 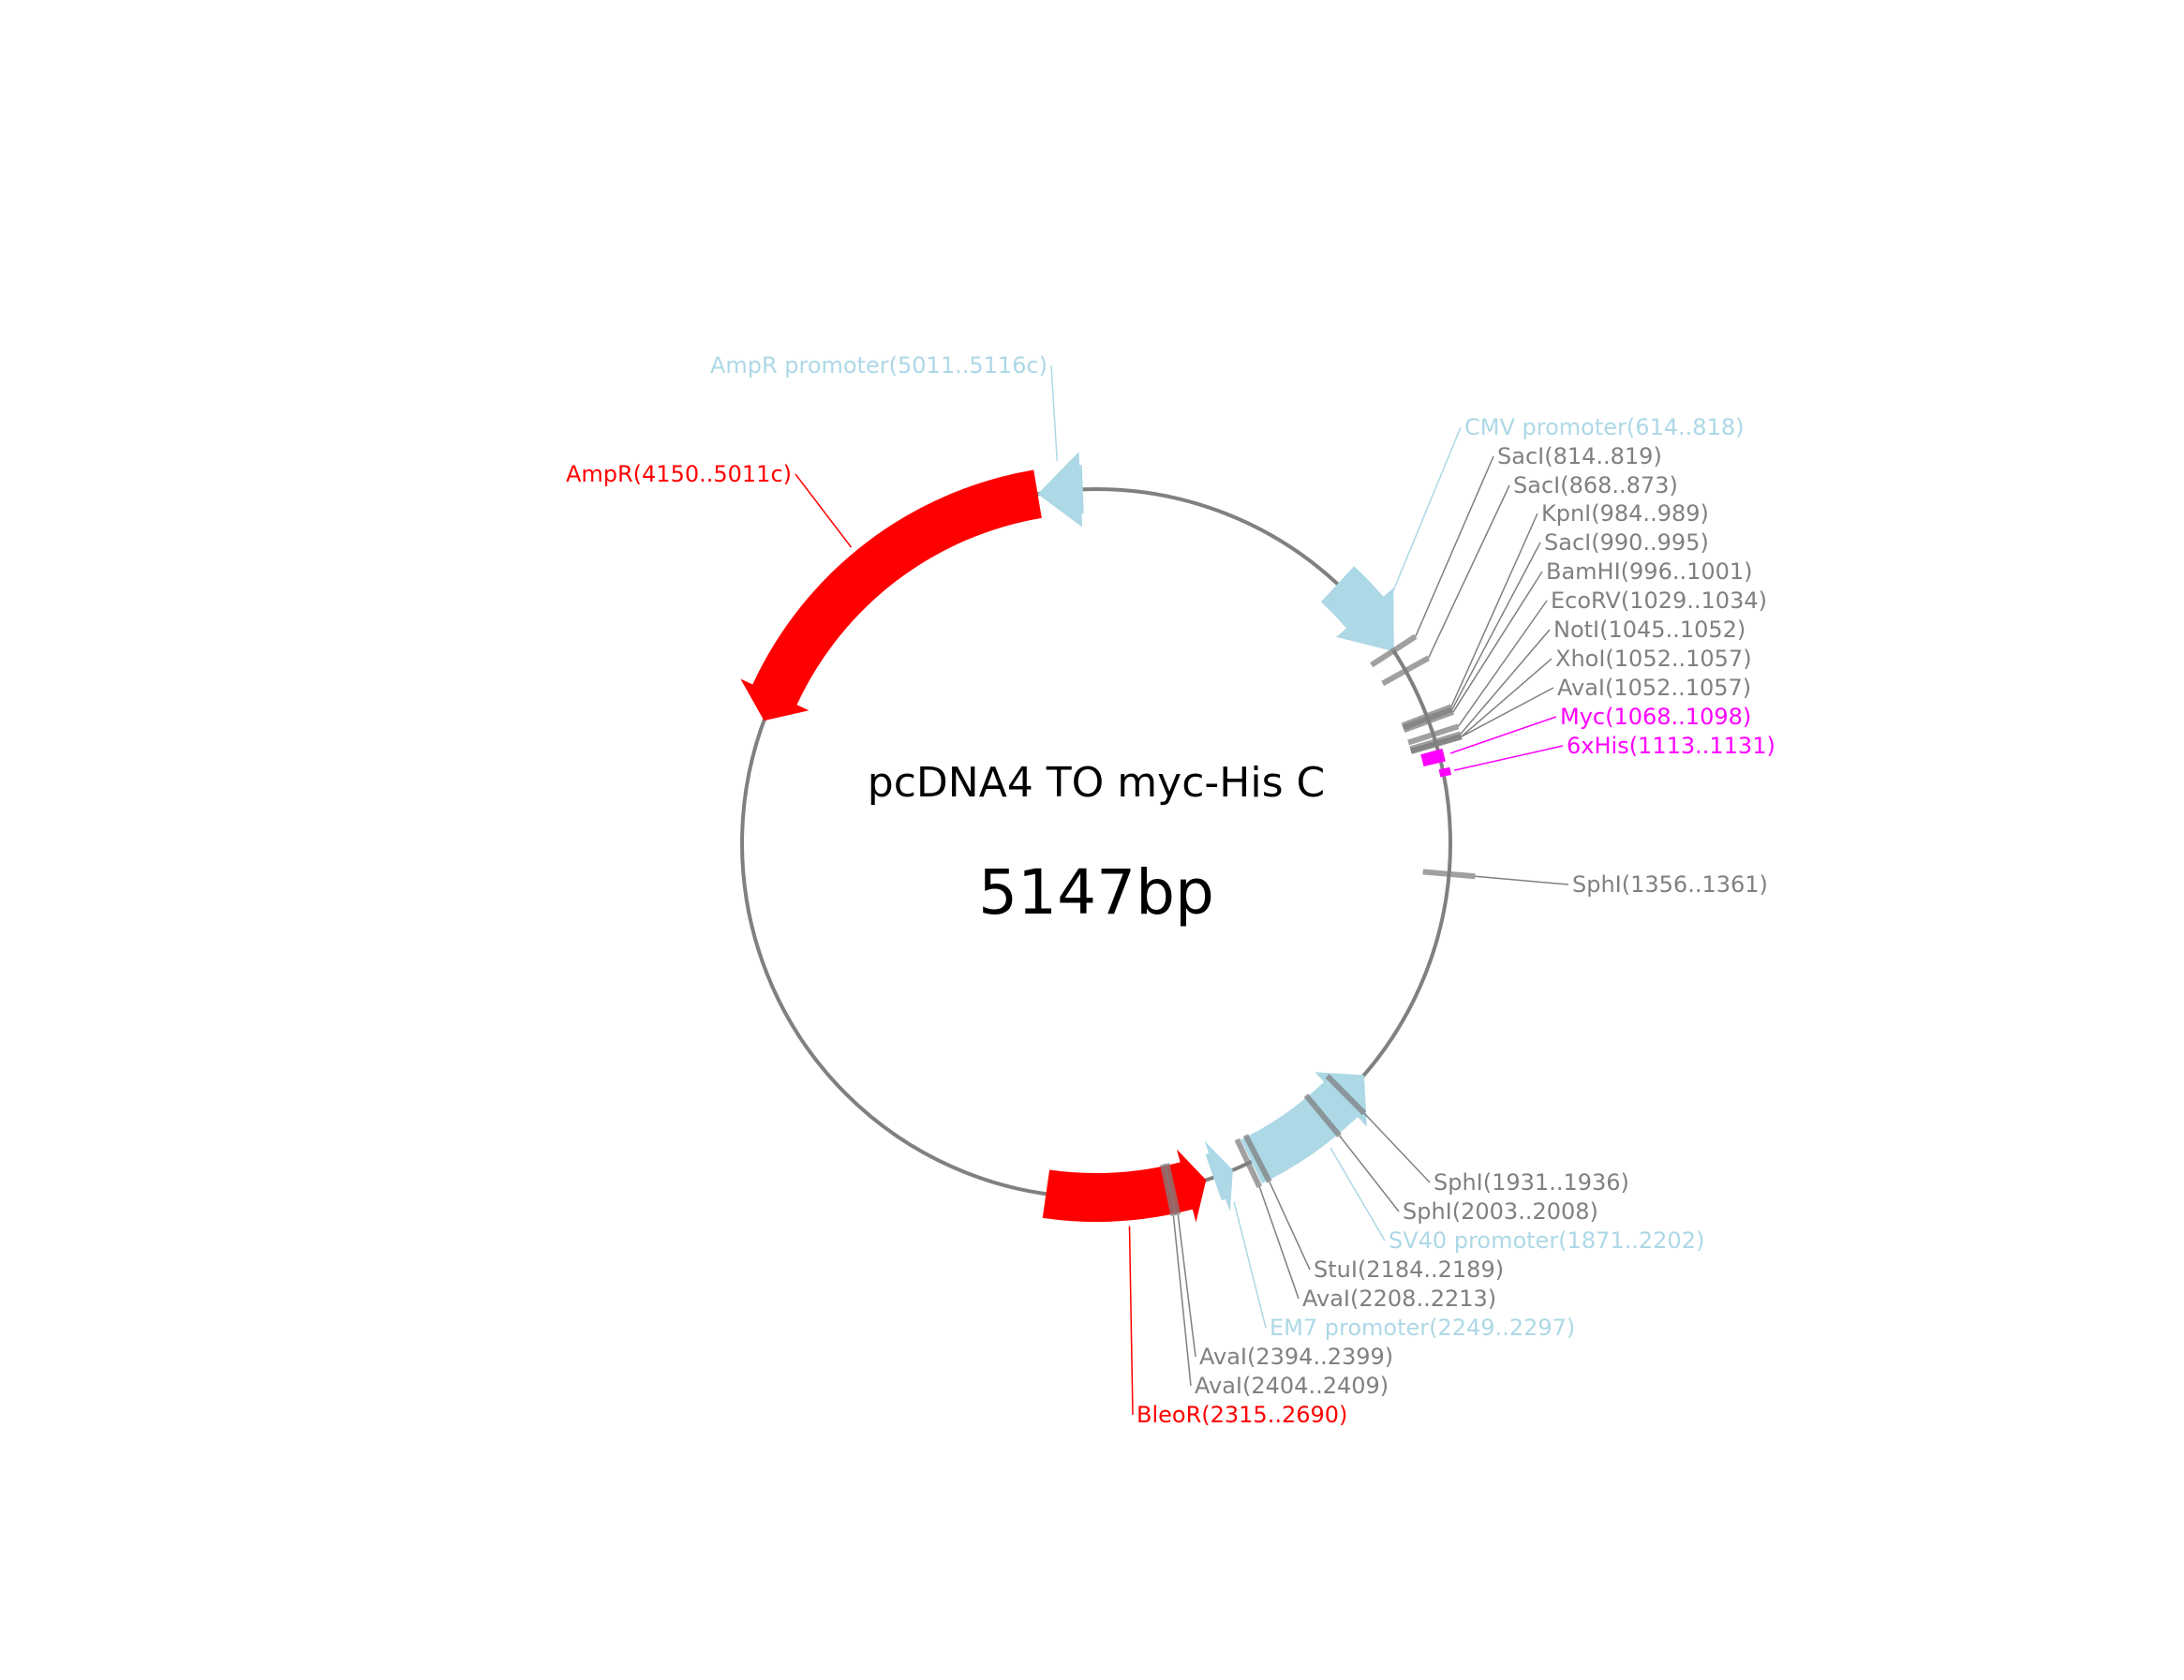 What do you see at coordinates (1054, 413) in the screenshot?
I see `ampr-promoter-leader` at bounding box center [1054, 413].